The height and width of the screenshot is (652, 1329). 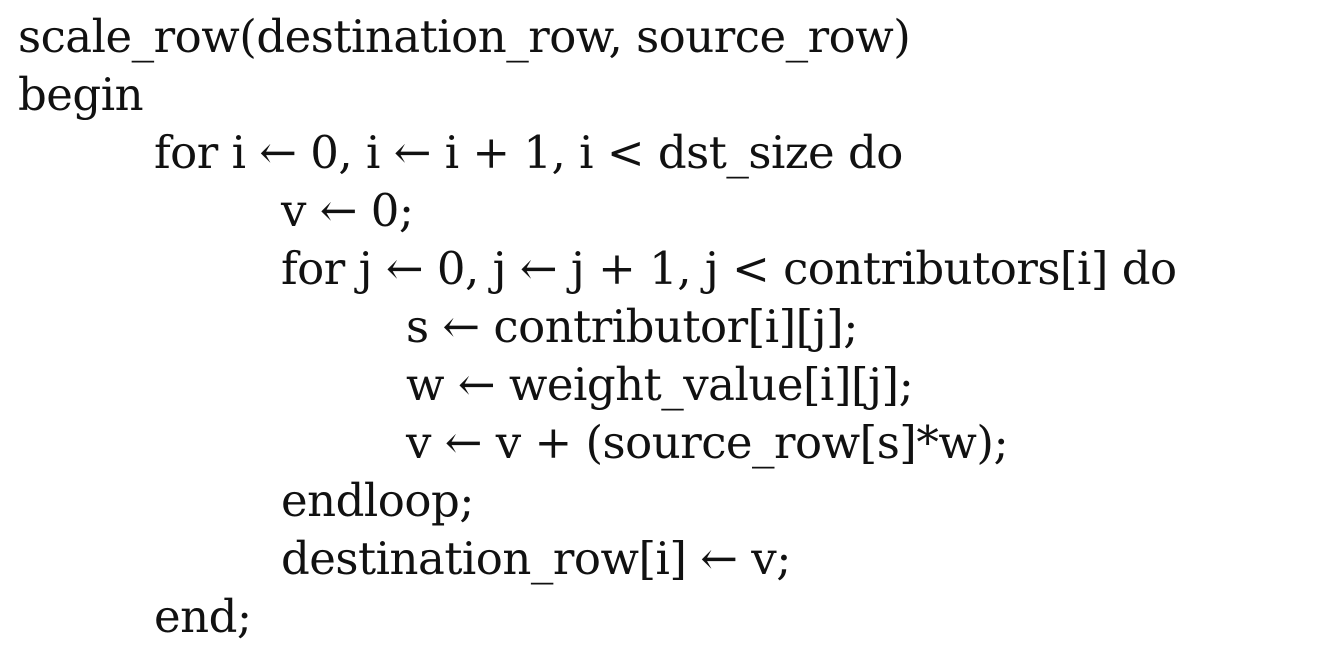 I want to click on init-accumulator: v ← 0;, so click(x=347, y=210).